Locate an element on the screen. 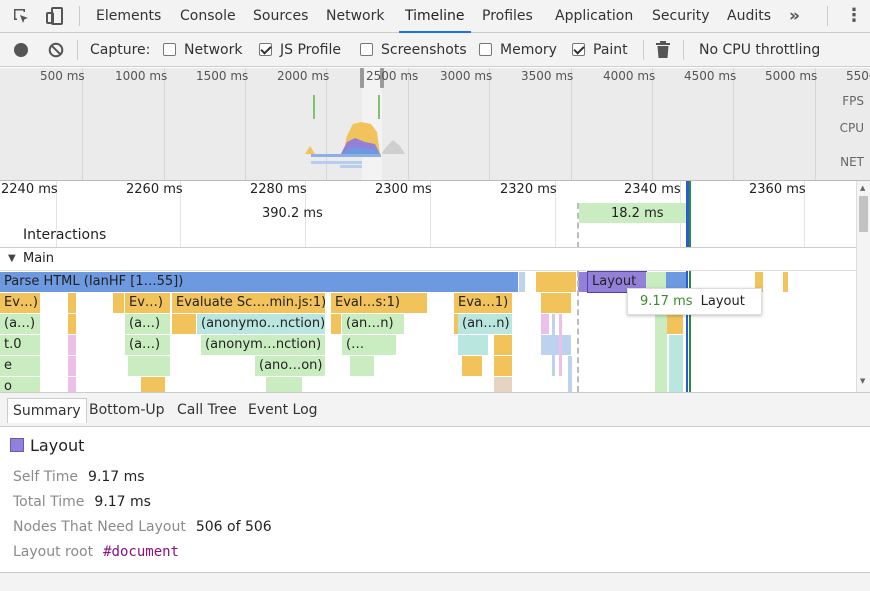  selection-right-handle is located at coordinates (382, 78).